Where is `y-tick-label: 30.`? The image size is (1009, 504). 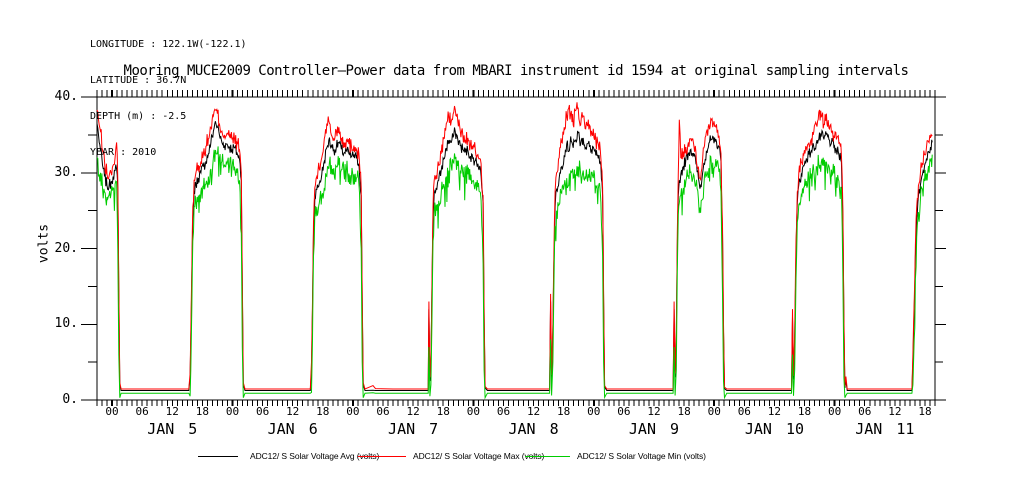
y-tick-label: 30. is located at coordinates (66, 172).